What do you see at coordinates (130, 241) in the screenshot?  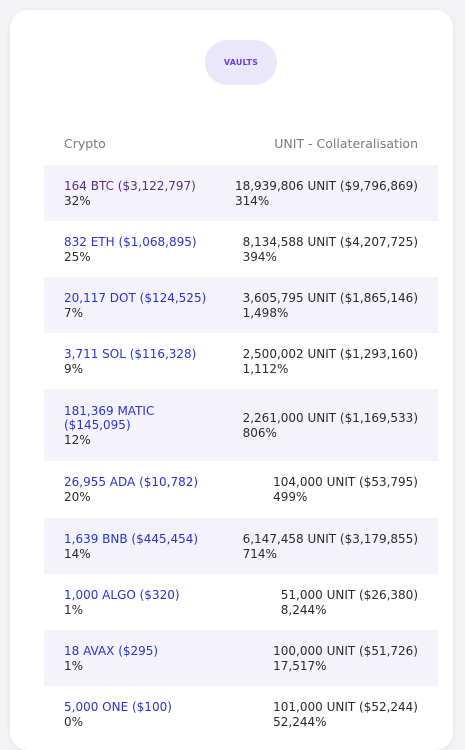 I see `crypto-amount: 832 ETH ($1,068,895)` at bounding box center [130, 241].